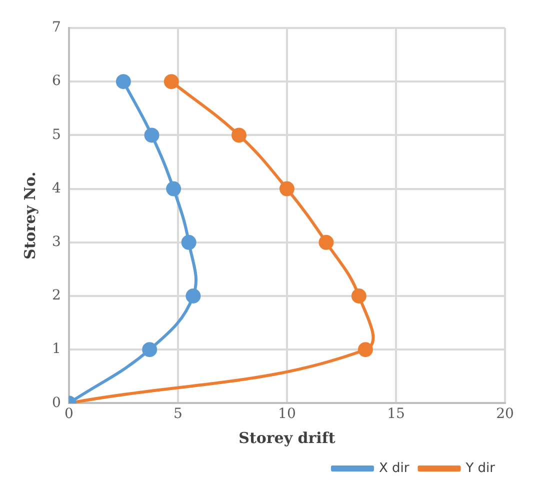 The height and width of the screenshot is (503, 533). I want to click on y-tick-label: 5, so click(56, 134).